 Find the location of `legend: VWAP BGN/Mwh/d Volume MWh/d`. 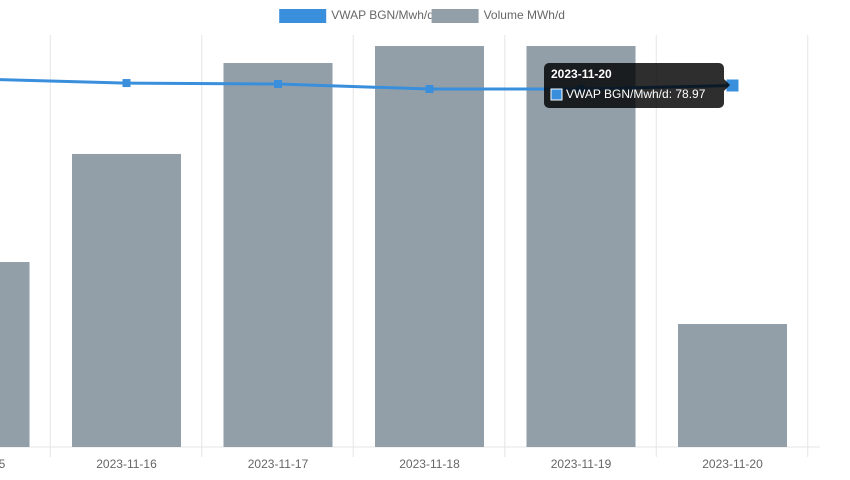

legend: VWAP BGN/Mwh/d Volume MWh/d is located at coordinates (422, 15).